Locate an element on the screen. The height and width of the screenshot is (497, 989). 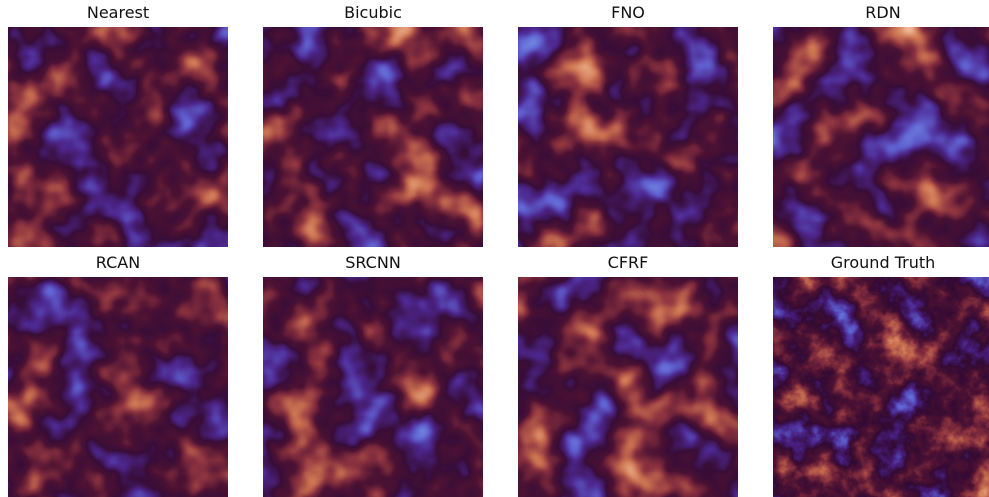
panel-title: Ground Truth is located at coordinates (883, 262).